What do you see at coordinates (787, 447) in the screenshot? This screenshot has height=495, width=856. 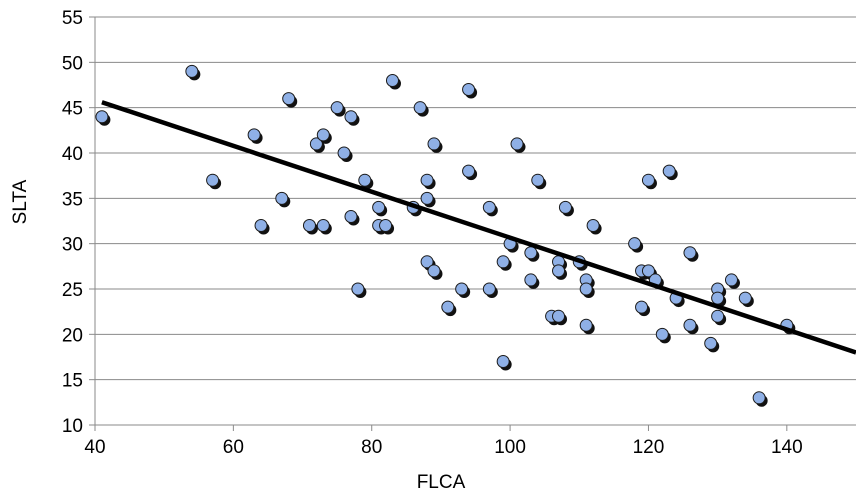 I see `x-tick-label: 140` at bounding box center [787, 447].